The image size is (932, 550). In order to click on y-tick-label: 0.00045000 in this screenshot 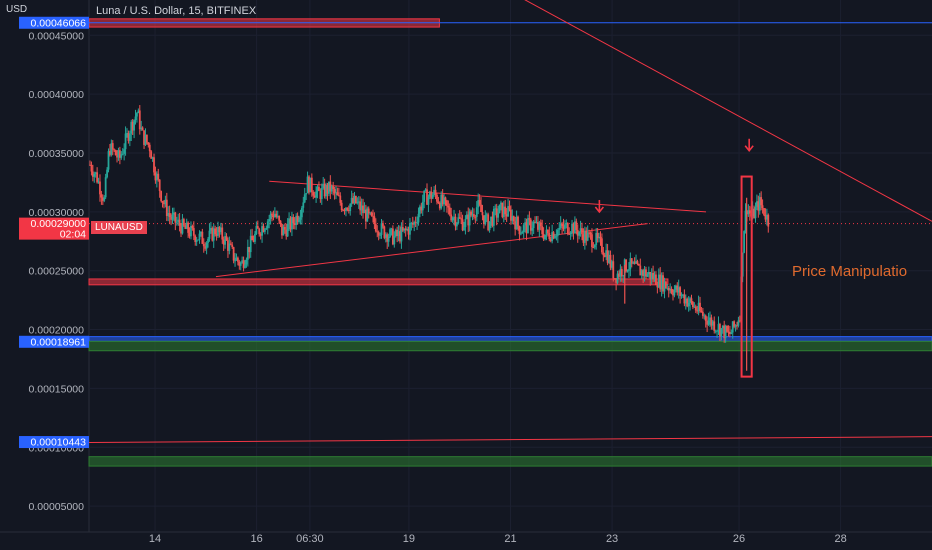, I will do `click(57, 36)`.